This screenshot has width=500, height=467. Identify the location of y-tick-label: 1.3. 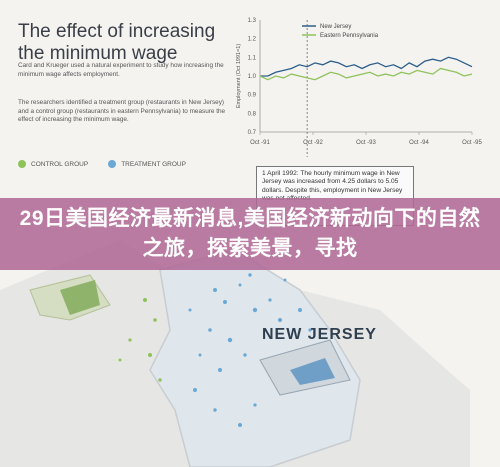
(252, 21).